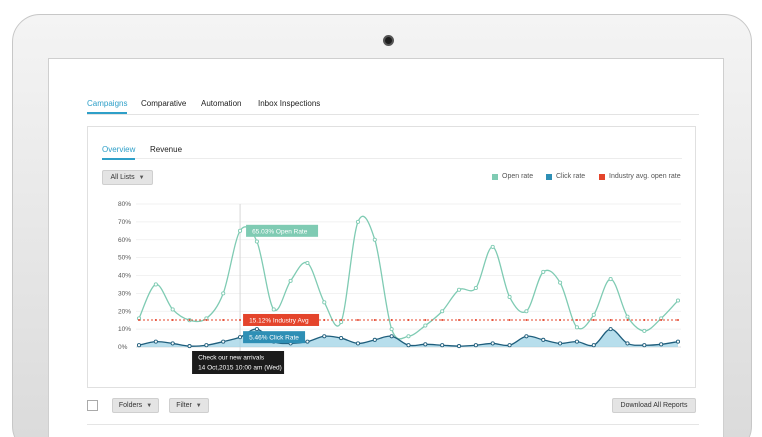  I want to click on legend-click-rate: Click rate, so click(565, 176).